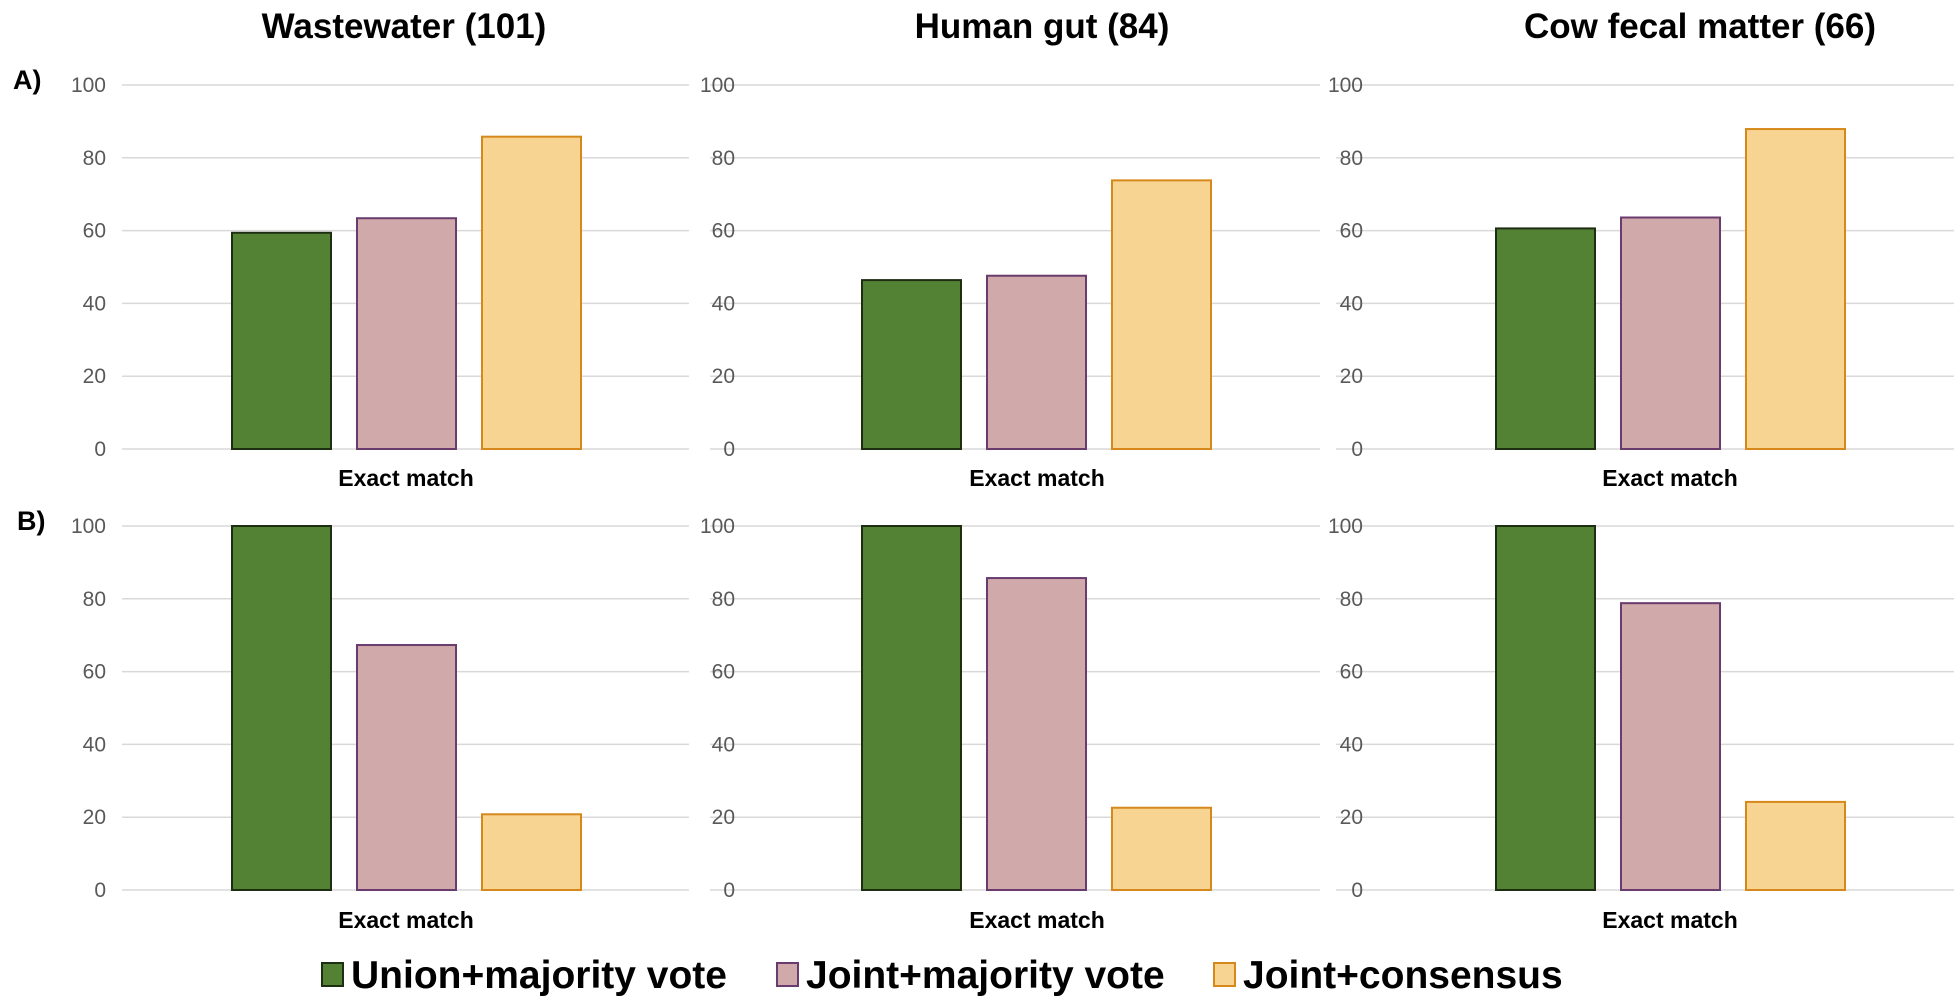 The image size is (1960, 1003). Describe the element at coordinates (539, 975) in the screenshot. I see `legend-label-union-majority-vote: Union+majority vote` at that location.